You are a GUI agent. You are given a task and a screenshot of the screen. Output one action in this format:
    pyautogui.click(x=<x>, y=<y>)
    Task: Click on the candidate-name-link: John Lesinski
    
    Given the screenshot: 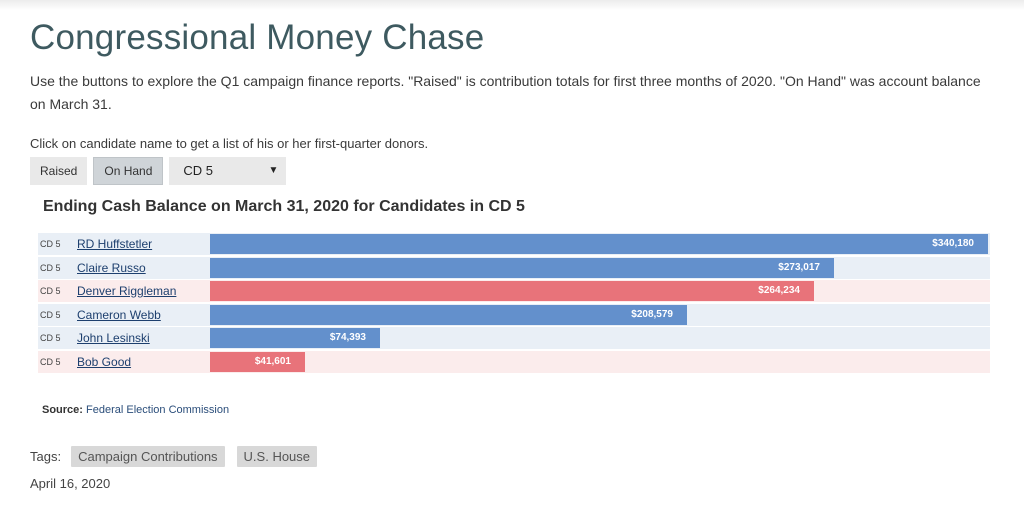 What is the action you would take?
    pyautogui.click(x=113, y=338)
    